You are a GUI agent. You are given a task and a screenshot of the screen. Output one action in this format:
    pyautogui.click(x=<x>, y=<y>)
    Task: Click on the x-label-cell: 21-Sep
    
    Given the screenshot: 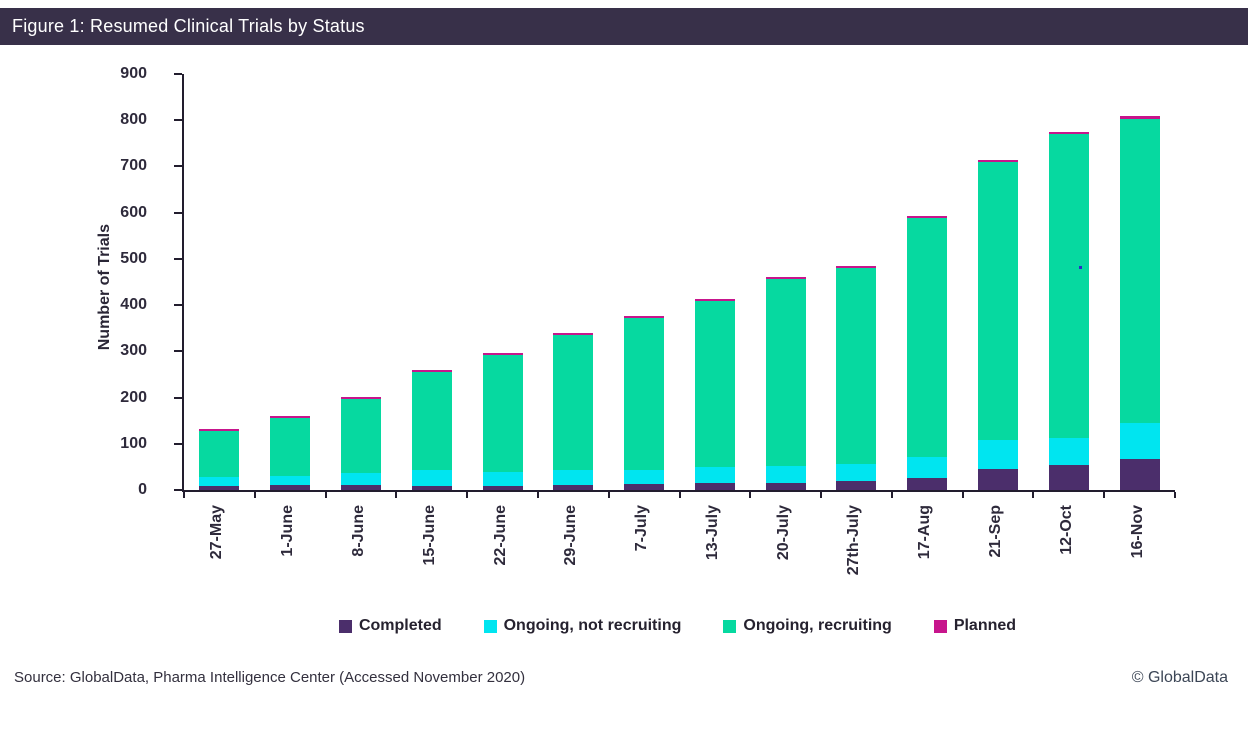 What is the action you would take?
    pyautogui.click(x=996, y=555)
    